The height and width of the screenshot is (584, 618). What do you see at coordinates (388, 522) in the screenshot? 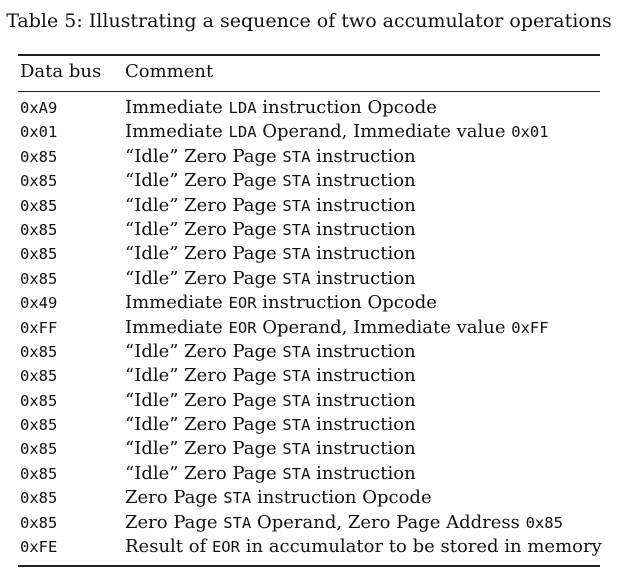
I see `comment-text-segment: Operand, Zero Page Address` at bounding box center [388, 522].